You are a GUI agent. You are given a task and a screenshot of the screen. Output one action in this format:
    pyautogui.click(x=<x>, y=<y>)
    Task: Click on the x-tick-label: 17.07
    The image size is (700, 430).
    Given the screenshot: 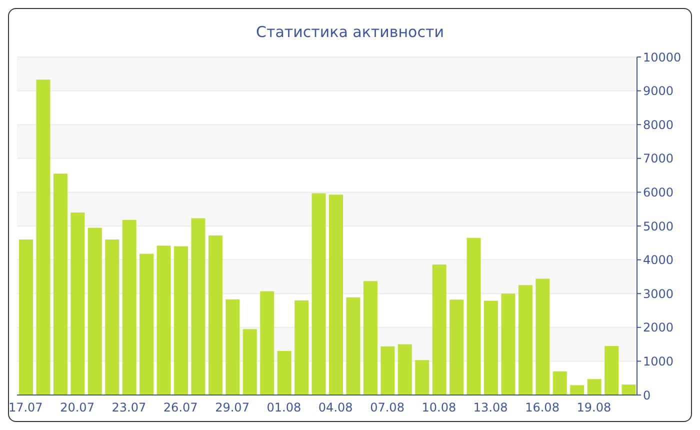 What is the action you would take?
    pyautogui.click(x=25, y=407)
    